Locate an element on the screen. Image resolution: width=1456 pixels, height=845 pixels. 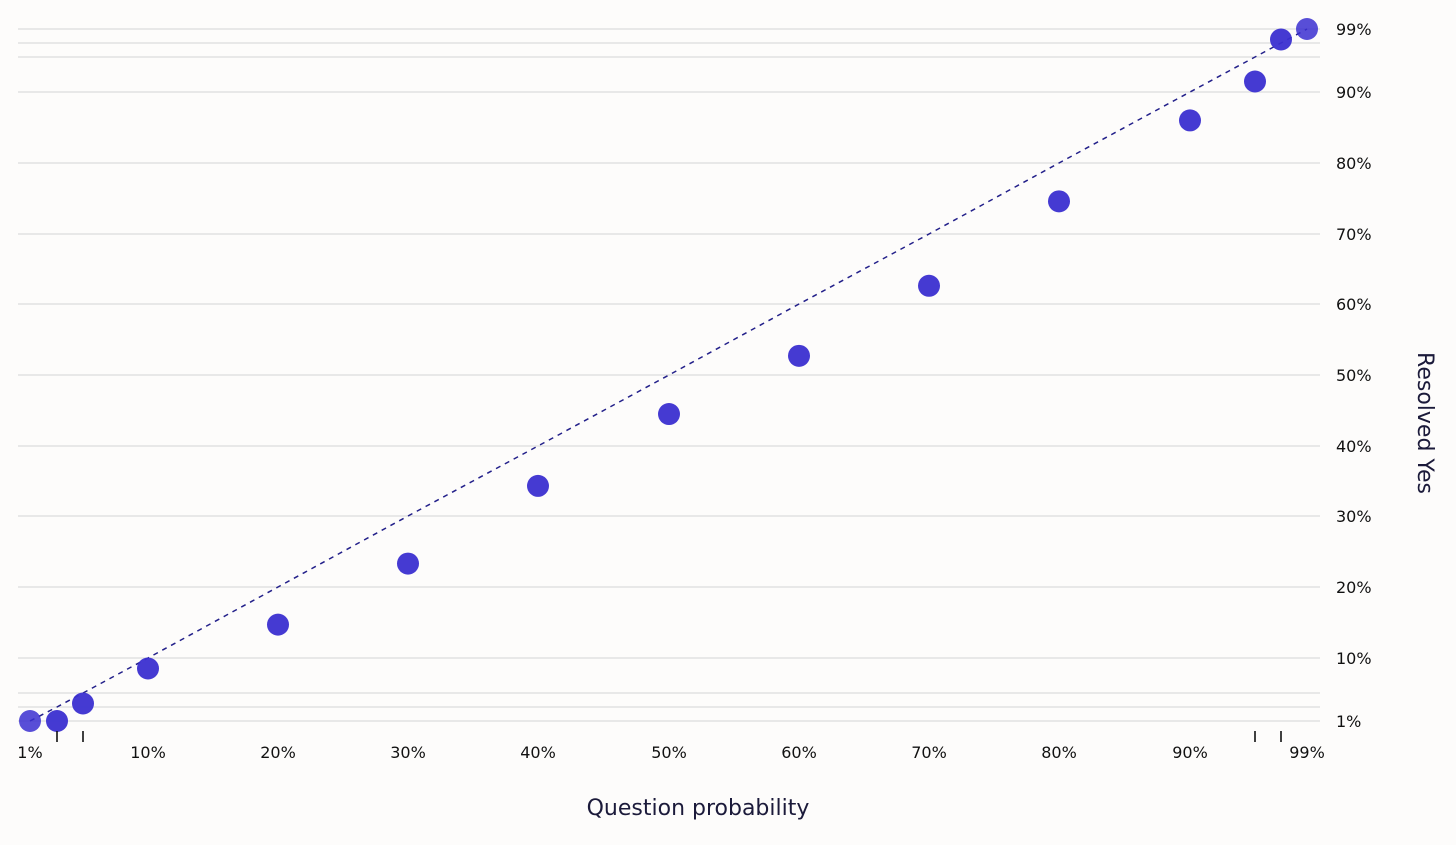
y-tick-label-40pct: 40% is located at coordinates (1354, 446).